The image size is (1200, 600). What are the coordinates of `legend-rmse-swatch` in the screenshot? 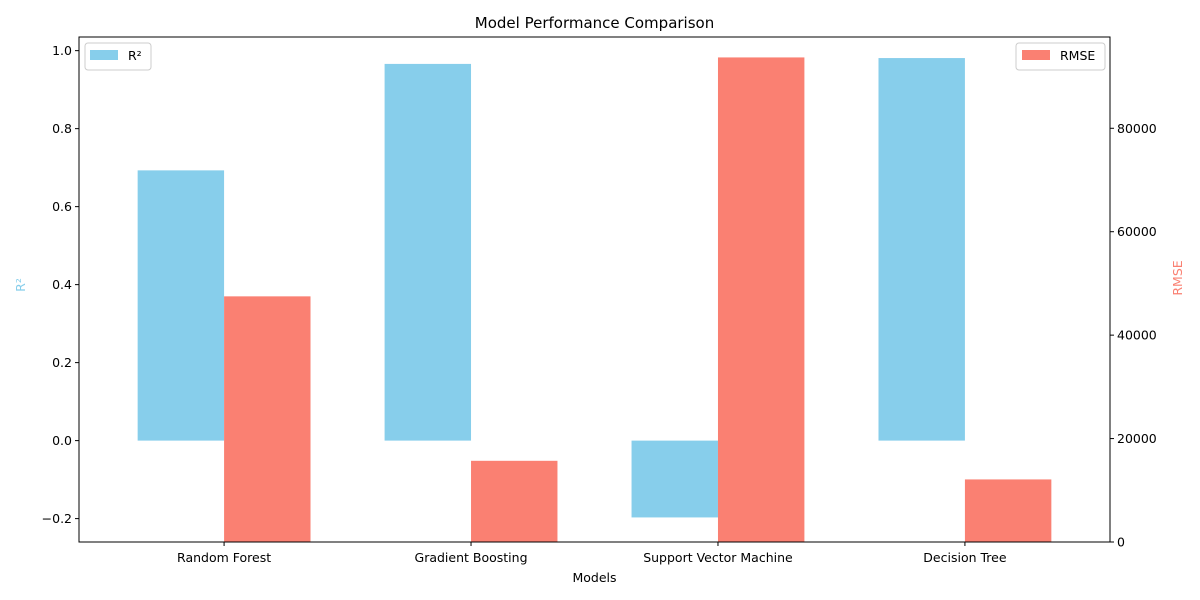 It's located at (1036, 55).